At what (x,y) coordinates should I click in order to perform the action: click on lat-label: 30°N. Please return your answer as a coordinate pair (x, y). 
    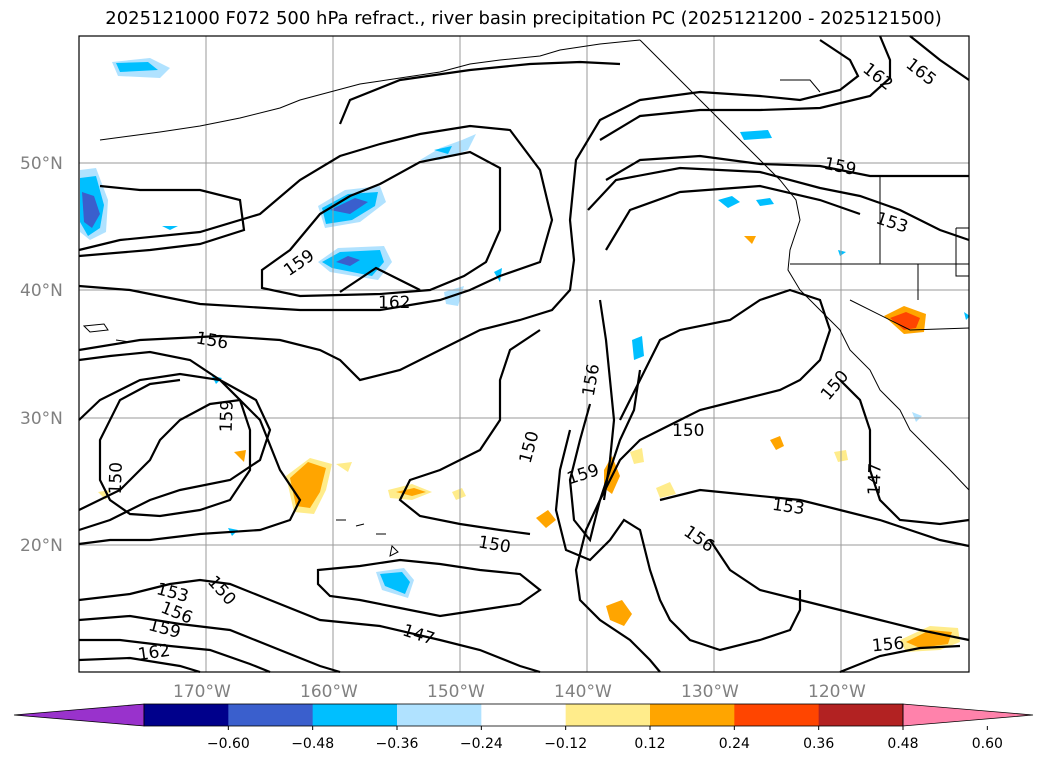
    Looking at the image, I should click on (41, 419).